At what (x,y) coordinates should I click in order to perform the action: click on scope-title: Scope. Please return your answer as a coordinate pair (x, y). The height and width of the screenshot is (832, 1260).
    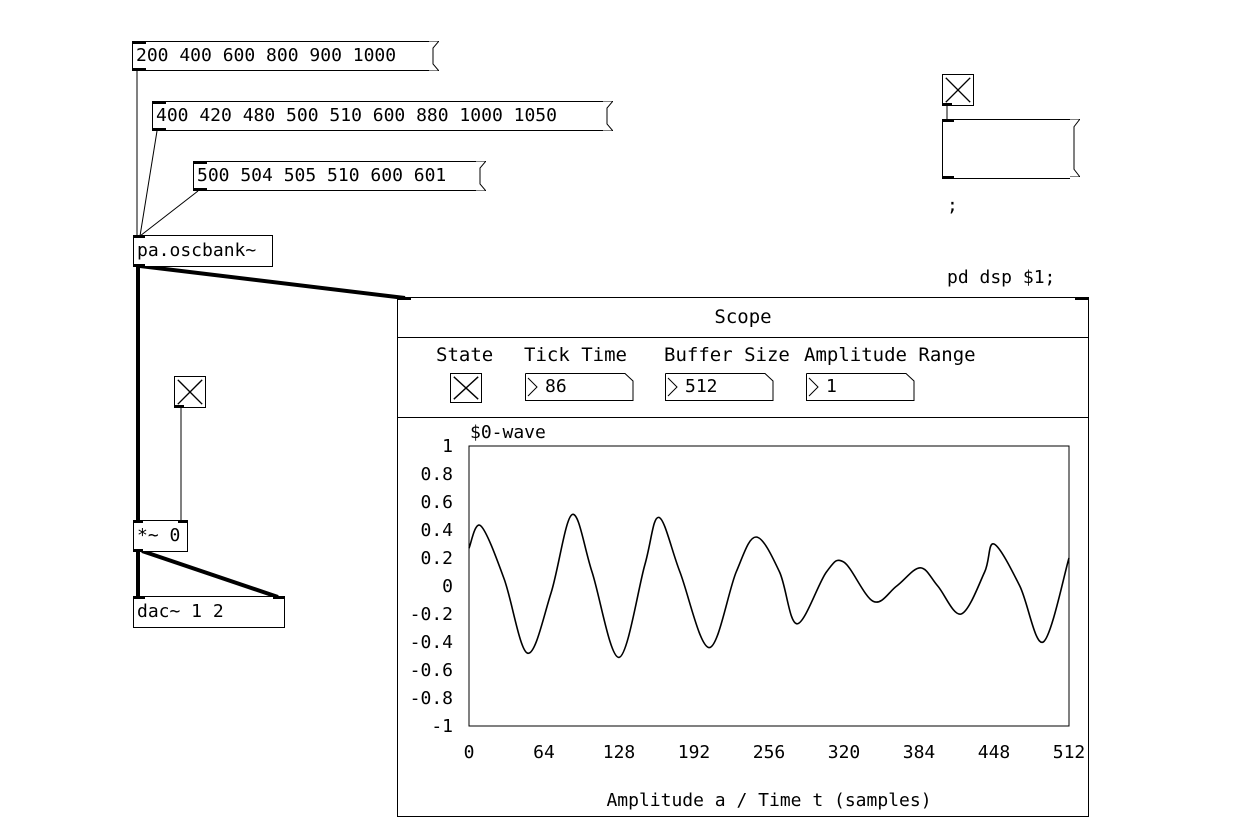
    Looking at the image, I should click on (743, 318).